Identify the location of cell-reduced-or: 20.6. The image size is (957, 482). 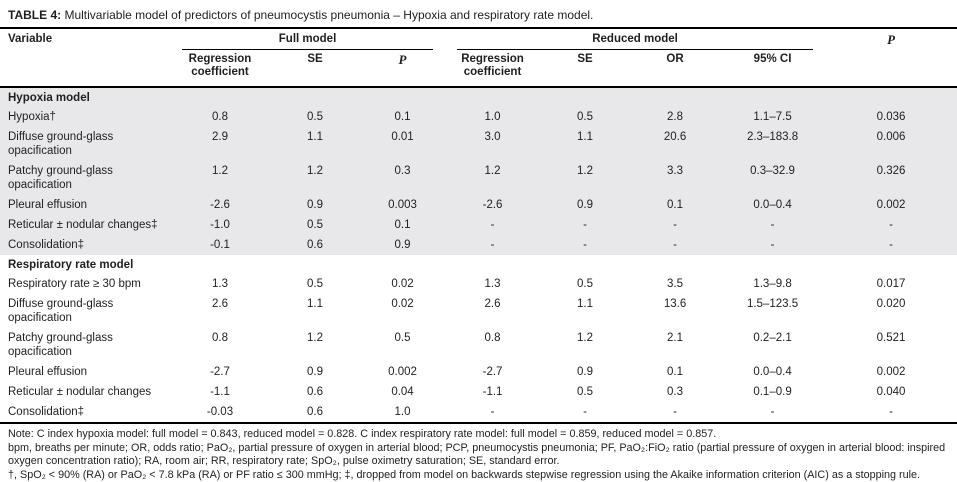
(675, 137).